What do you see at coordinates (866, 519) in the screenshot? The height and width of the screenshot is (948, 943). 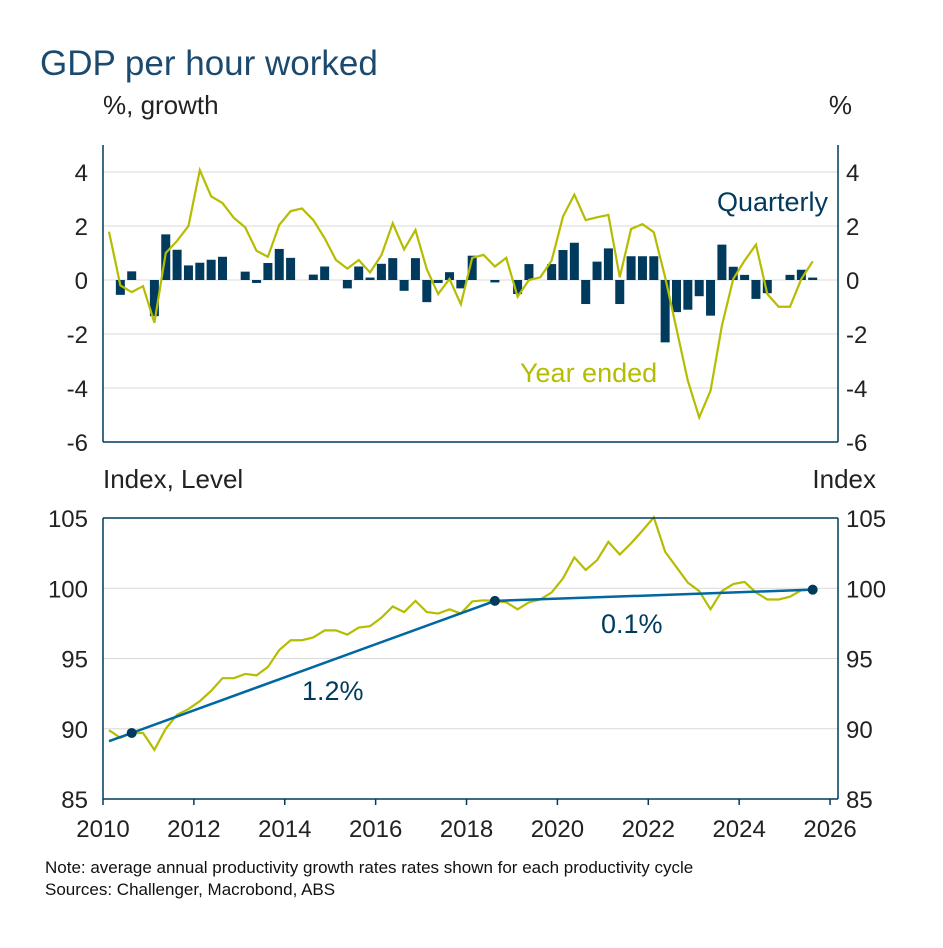 I see `y-tick-label-right: 105` at bounding box center [866, 519].